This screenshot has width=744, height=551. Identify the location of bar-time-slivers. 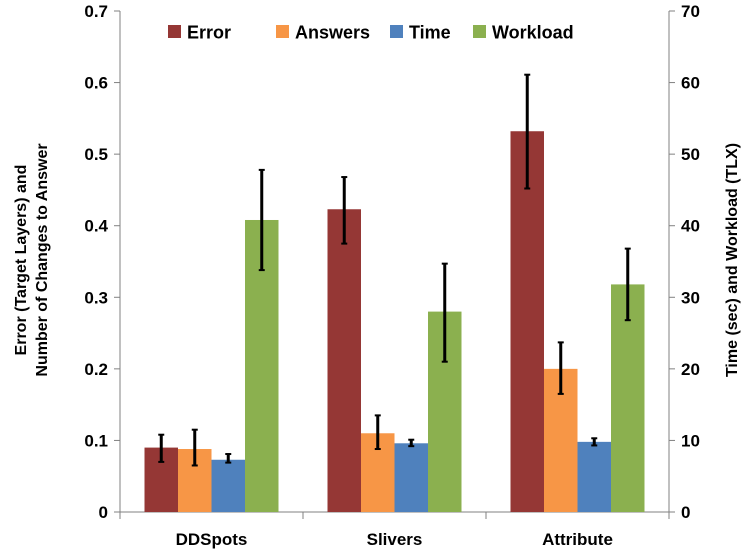
(411, 477).